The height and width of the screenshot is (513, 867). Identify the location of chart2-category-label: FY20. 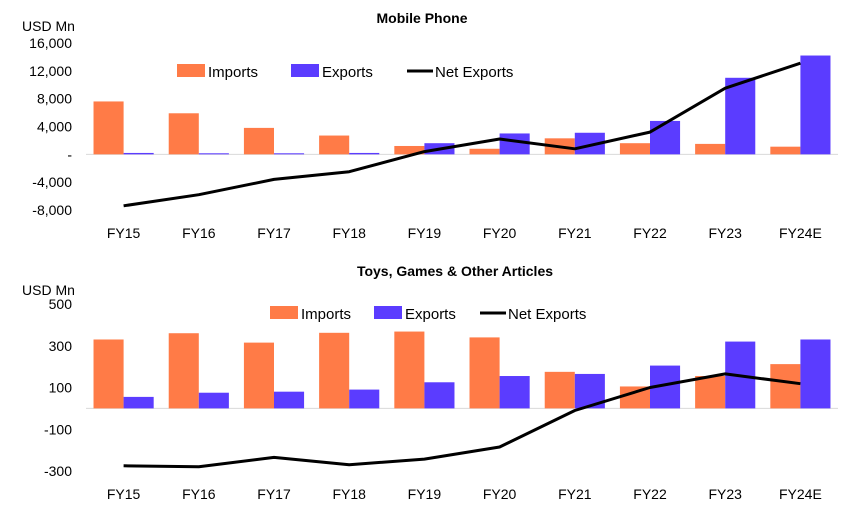
(500, 494).